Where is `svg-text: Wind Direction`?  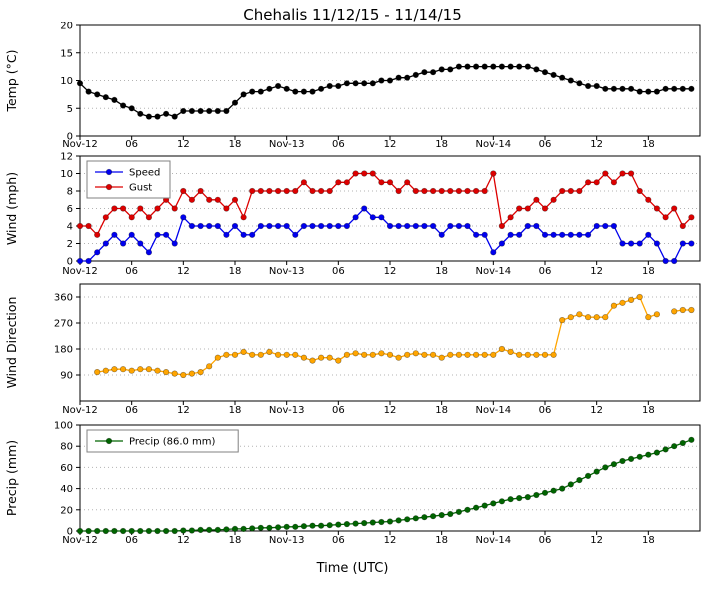
svg-text: Wind Direction is located at coordinates (11, 343).